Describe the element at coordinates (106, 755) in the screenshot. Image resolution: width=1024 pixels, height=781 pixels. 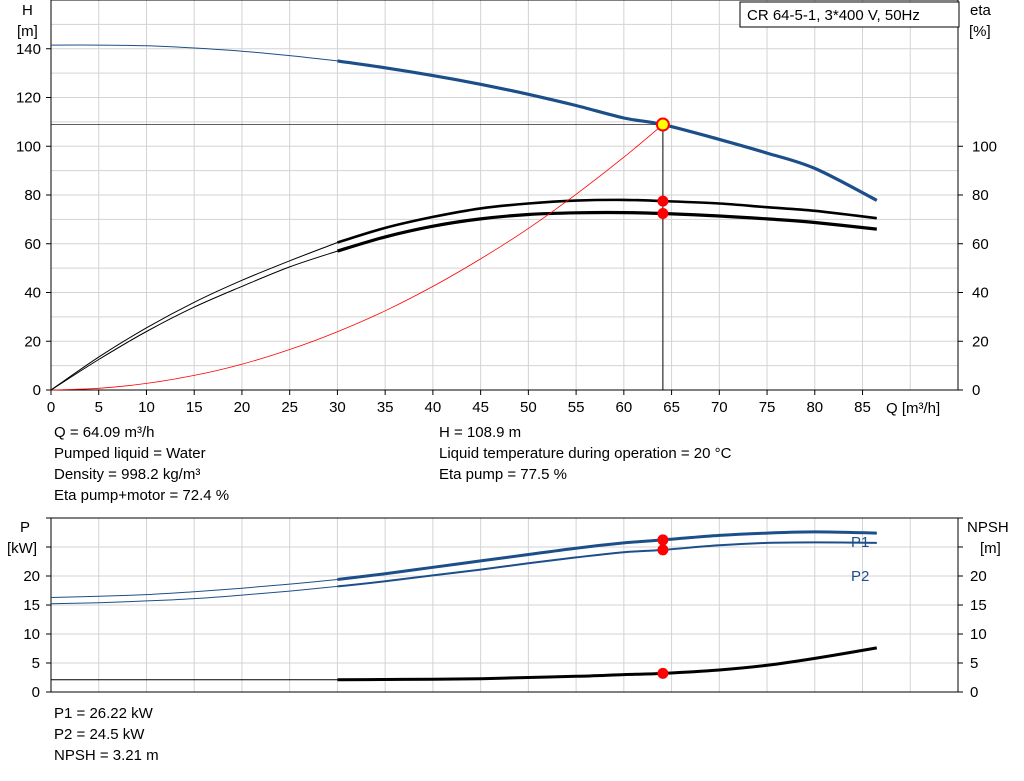
I see `info-npsh: NPSH = 3.21 m` at that location.